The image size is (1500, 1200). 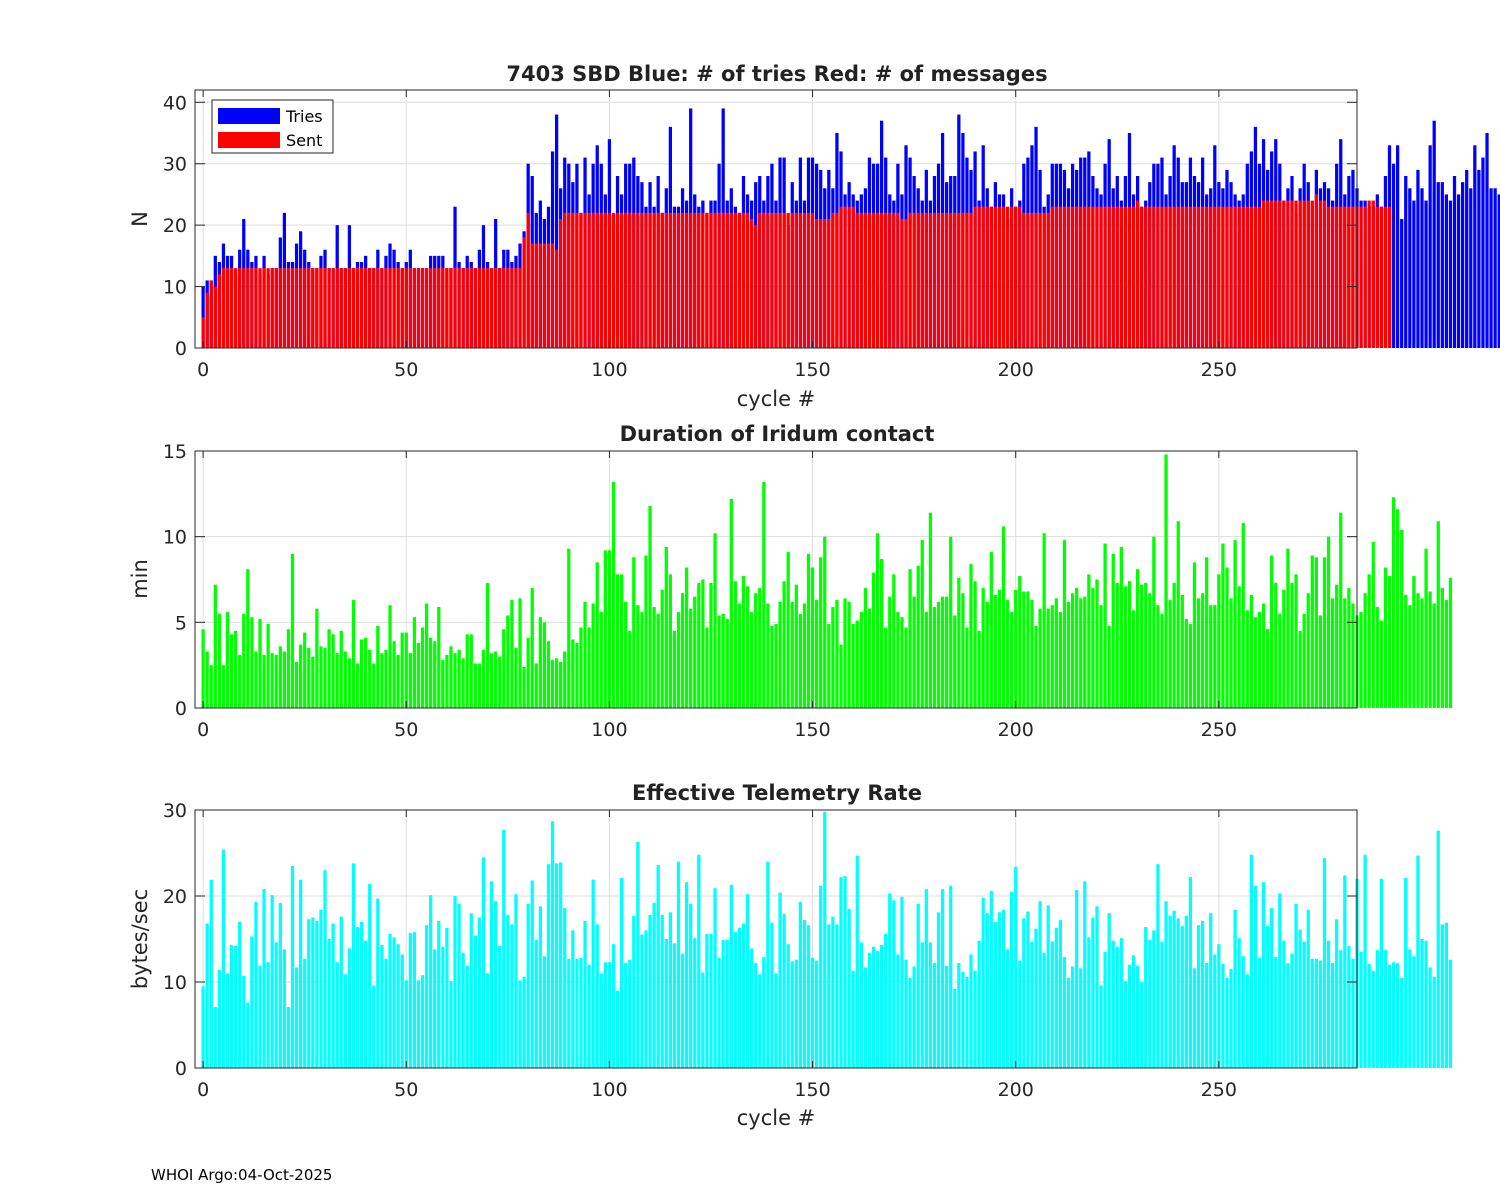 I want to click on panel-3-ylabel: bytes/sec, so click(x=140, y=939).